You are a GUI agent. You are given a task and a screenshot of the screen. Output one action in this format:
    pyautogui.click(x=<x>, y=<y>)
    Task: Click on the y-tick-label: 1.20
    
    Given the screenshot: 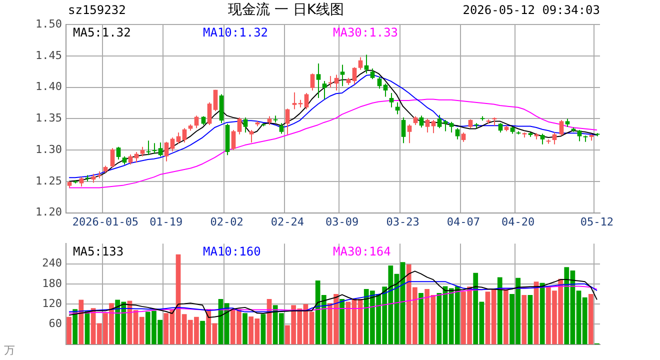 What is the action you would take?
    pyautogui.click(x=49, y=212)
    